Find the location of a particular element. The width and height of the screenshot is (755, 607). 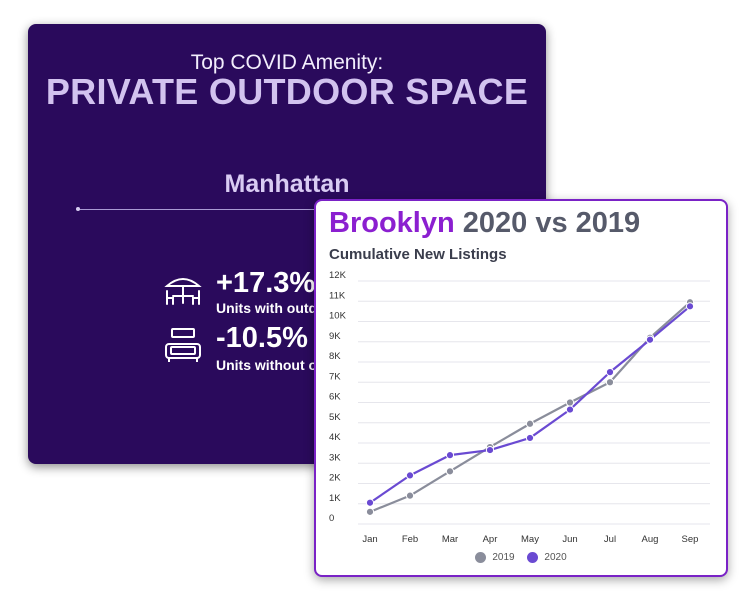

series-line-2019 is located at coordinates (530, 407).